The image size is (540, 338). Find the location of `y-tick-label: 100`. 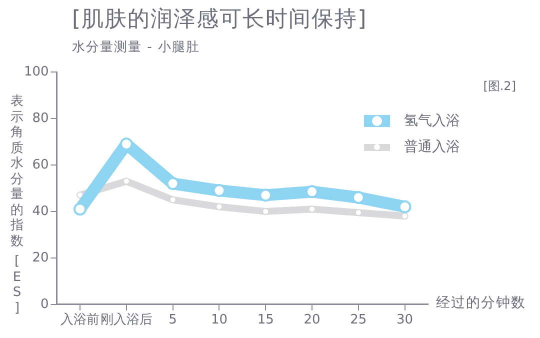

y-tick-label: 100 is located at coordinates (36, 72).